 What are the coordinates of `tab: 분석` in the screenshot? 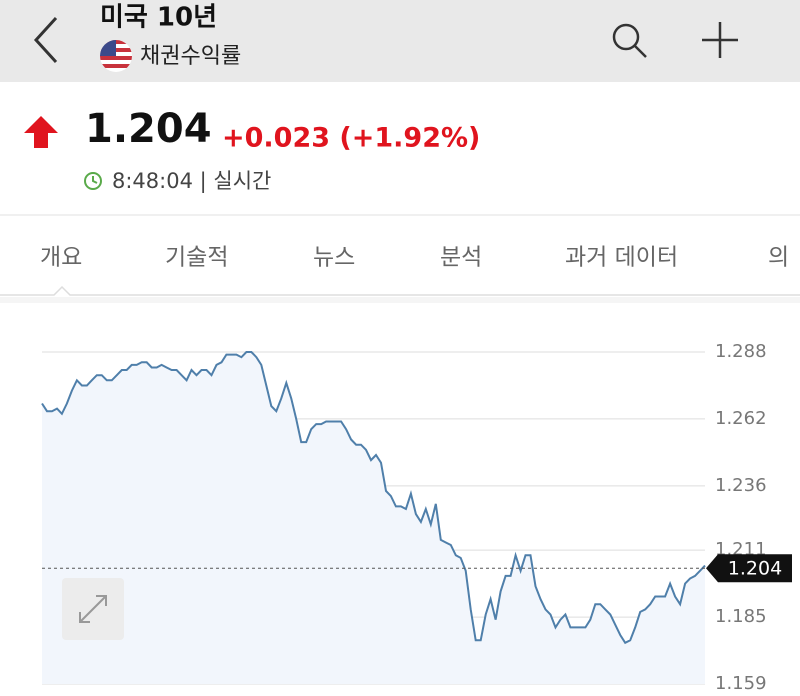 It's located at (461, 258).